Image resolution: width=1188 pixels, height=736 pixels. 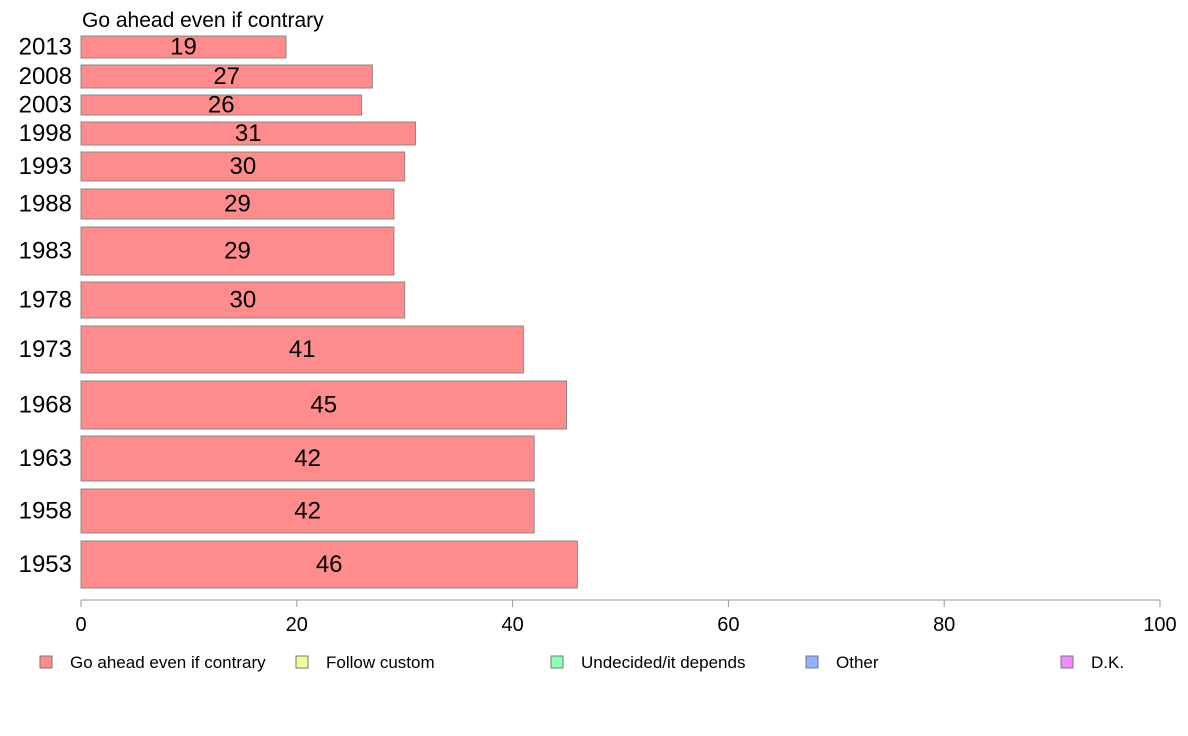 I want to click on value-label-2008: 27, so click(x=226, y=76).